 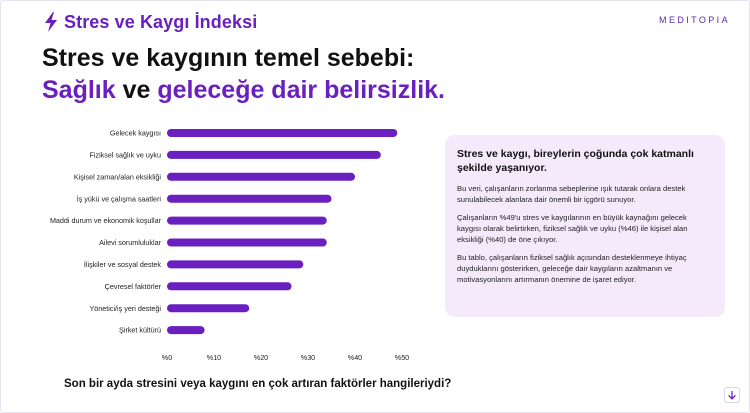 What do you see at coordinates (135, 133) in the screenshot?
I see `category-label: Gelecek kaygısı` at bounding box center [135, 133].